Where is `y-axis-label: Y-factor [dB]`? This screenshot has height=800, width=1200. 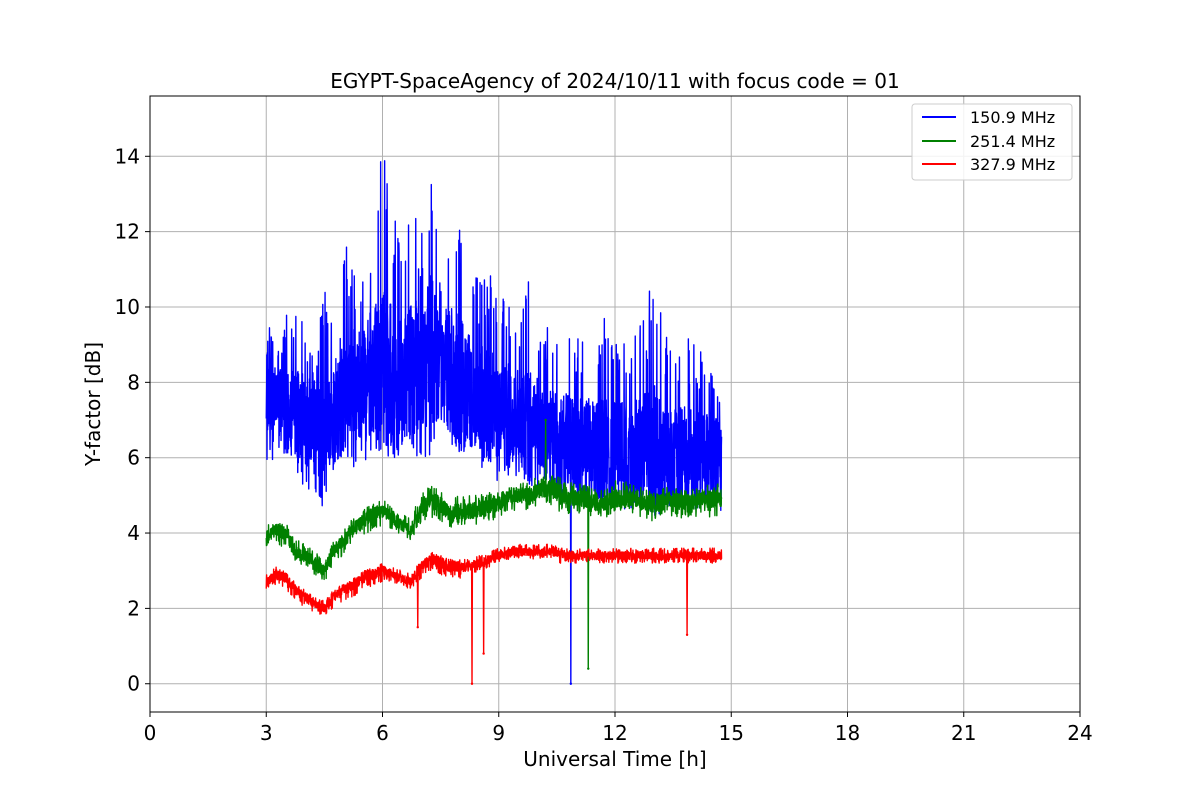 y-axis-label: Y-factor [dB] is located at coordinates (93, 404).